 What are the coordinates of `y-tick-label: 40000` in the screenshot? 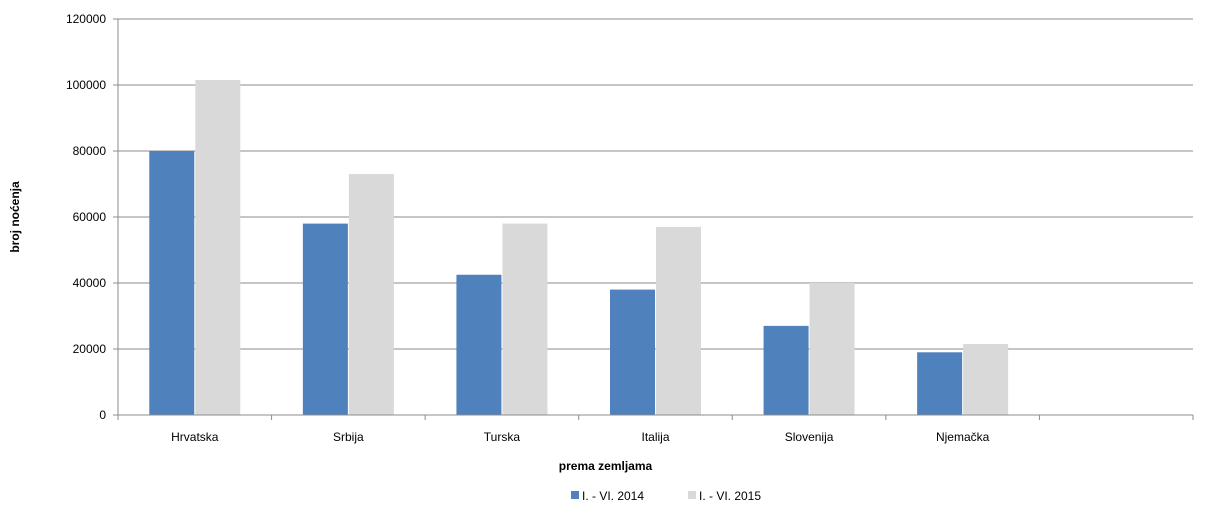 It's located at (90, 283).